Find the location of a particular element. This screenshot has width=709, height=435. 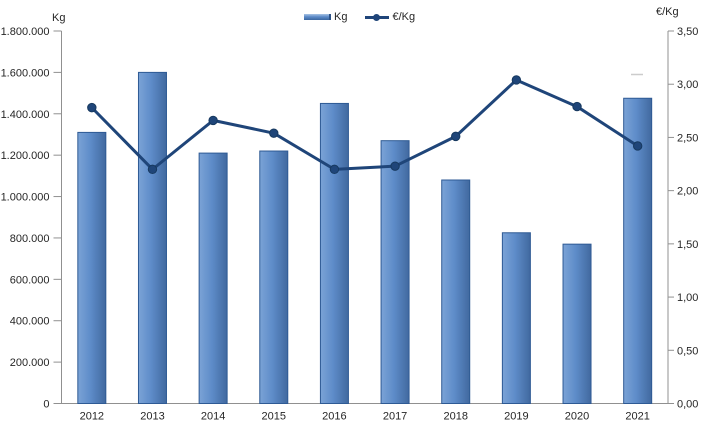

bar-2015 is located at coordinates (274, 277).